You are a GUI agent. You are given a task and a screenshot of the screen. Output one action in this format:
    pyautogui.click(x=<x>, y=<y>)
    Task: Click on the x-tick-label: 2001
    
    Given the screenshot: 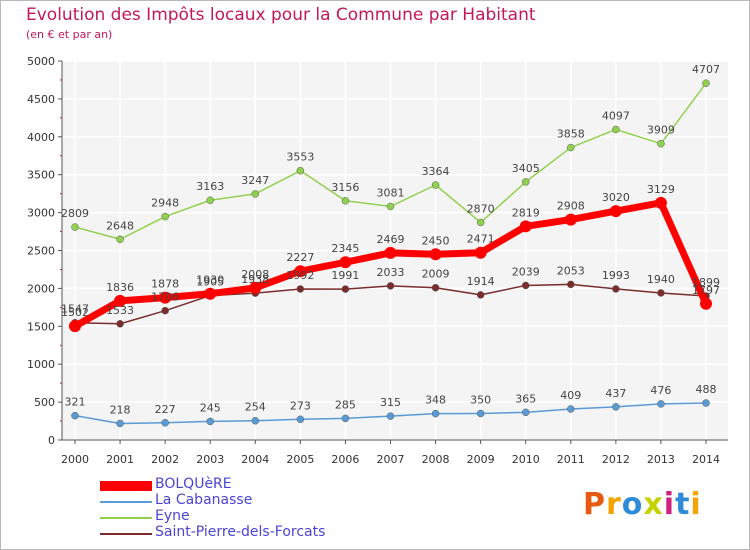 What is the action you would take?
    pyautogui.click(x=120, y=459)
    